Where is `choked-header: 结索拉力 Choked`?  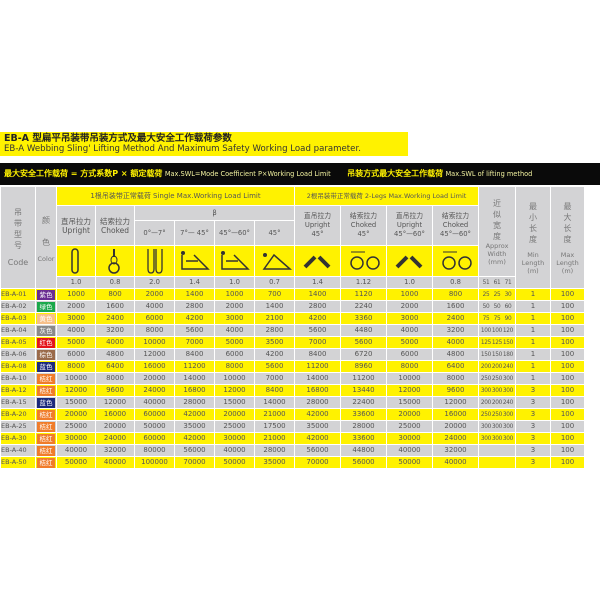
choked-header: 结索拉力 Choked is located at coordinates (115, 225).